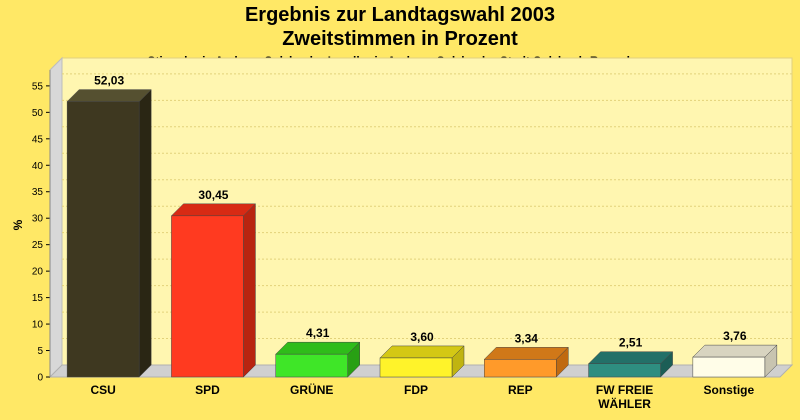  Describe the element at coordinates (40, 378) in the screenshot. I see `y-tick-label: 0` at that location.